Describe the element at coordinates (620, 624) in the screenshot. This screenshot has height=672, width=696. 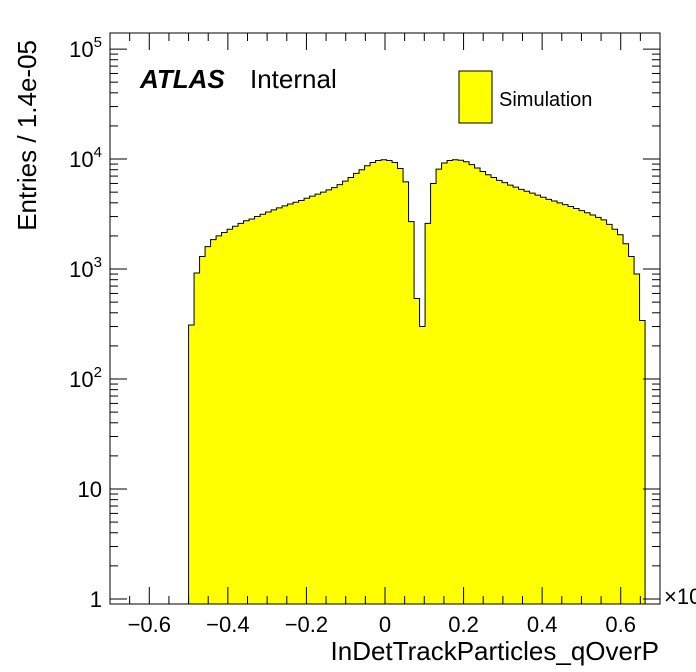
I see `x-tick-label: 0.6` at that location.